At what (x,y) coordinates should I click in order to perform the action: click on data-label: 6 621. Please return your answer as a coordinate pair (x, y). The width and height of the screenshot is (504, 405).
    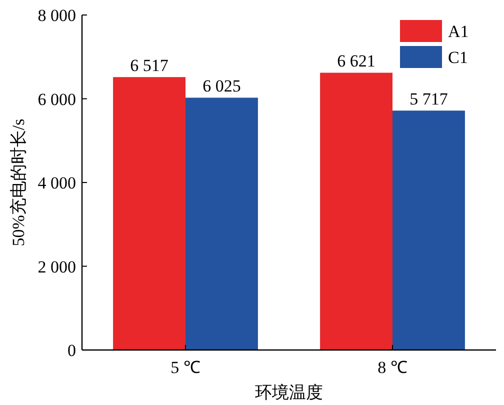
    Looking at the image, I should click on (356, 61).